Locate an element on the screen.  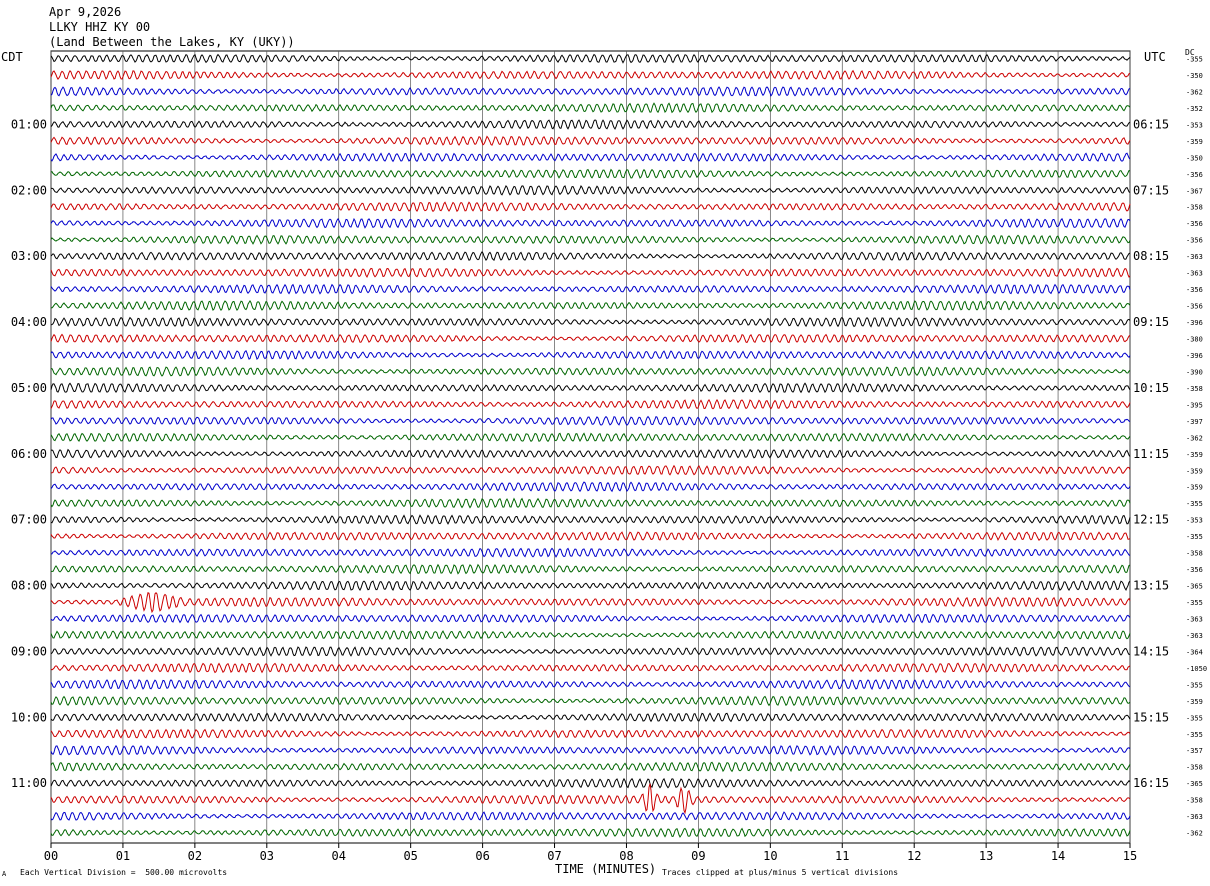
x-axis-title: TIME (MINUTES) is located at coordinates (606, 869).